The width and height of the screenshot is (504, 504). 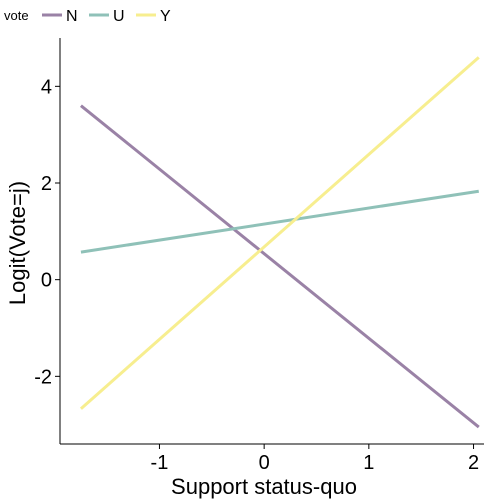 What do you see at coordinates (16, 15) in the screenshot?
I see `legend-title: vote` at bounding box center [16, 15].